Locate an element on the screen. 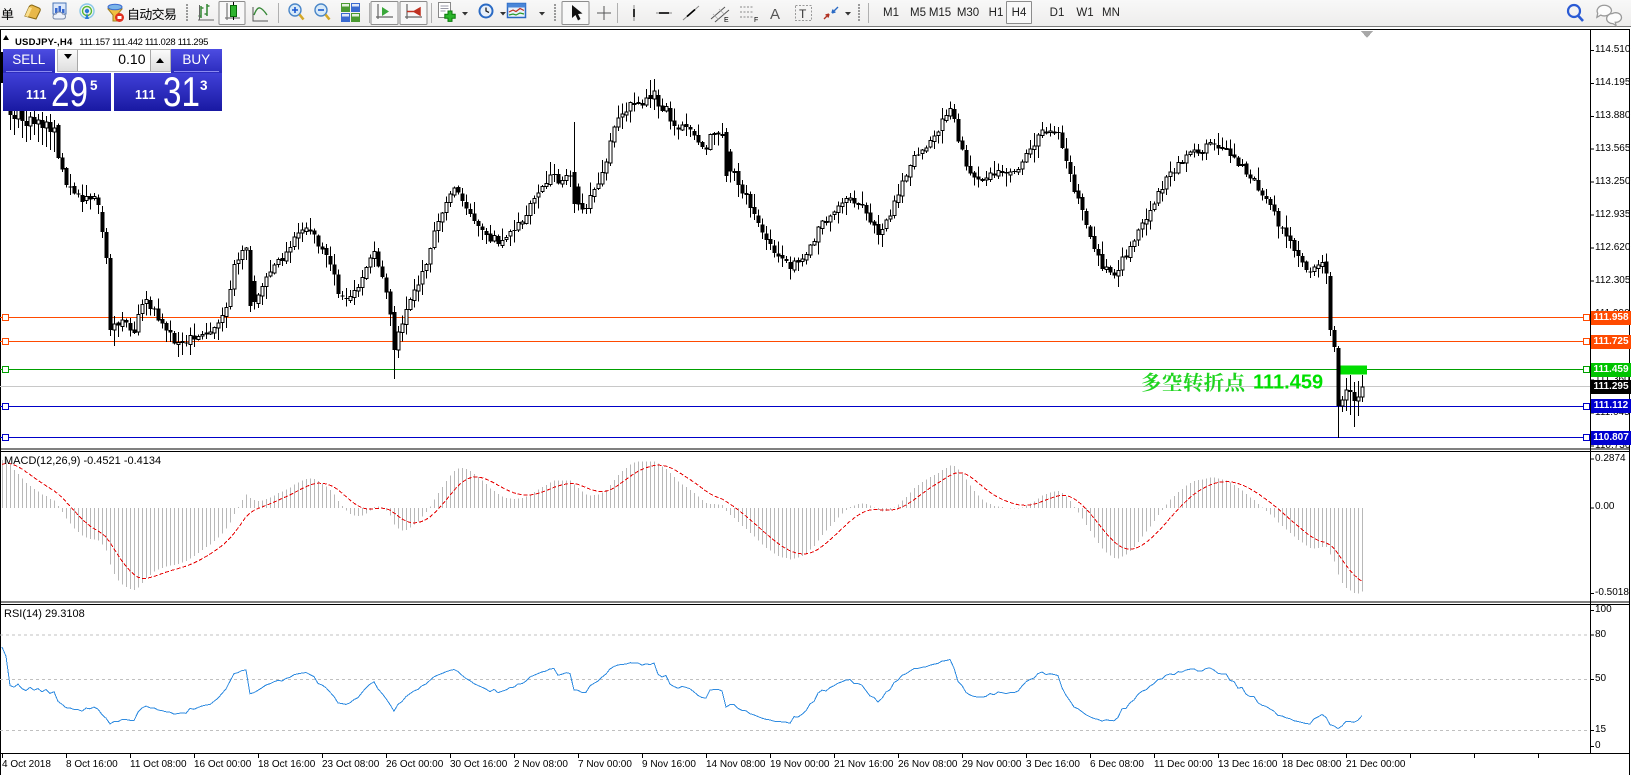 This screenshot has width=1631, height=775. svg-text: T is located at coordinates (803, 14).